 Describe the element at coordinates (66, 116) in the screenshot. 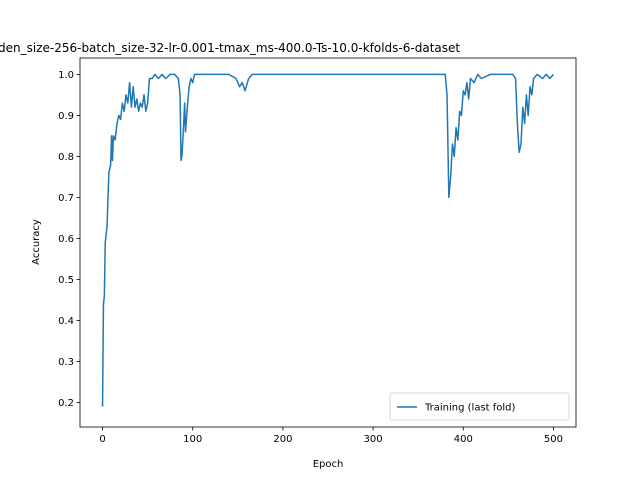

I see `y-tick-label: 0.9` at that location.